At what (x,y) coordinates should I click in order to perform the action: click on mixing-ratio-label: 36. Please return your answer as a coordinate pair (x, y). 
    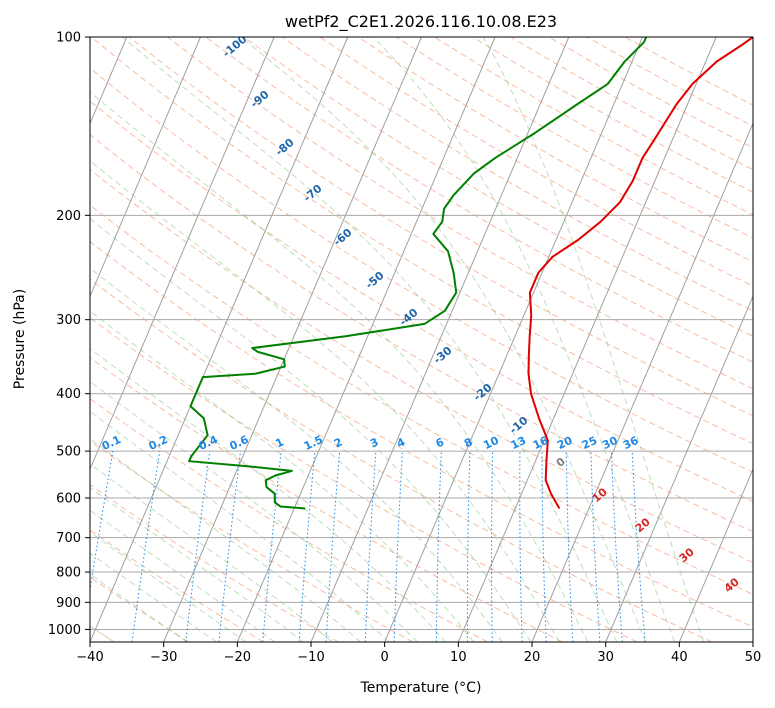
    Looking at the image, I should click on (631, 443).